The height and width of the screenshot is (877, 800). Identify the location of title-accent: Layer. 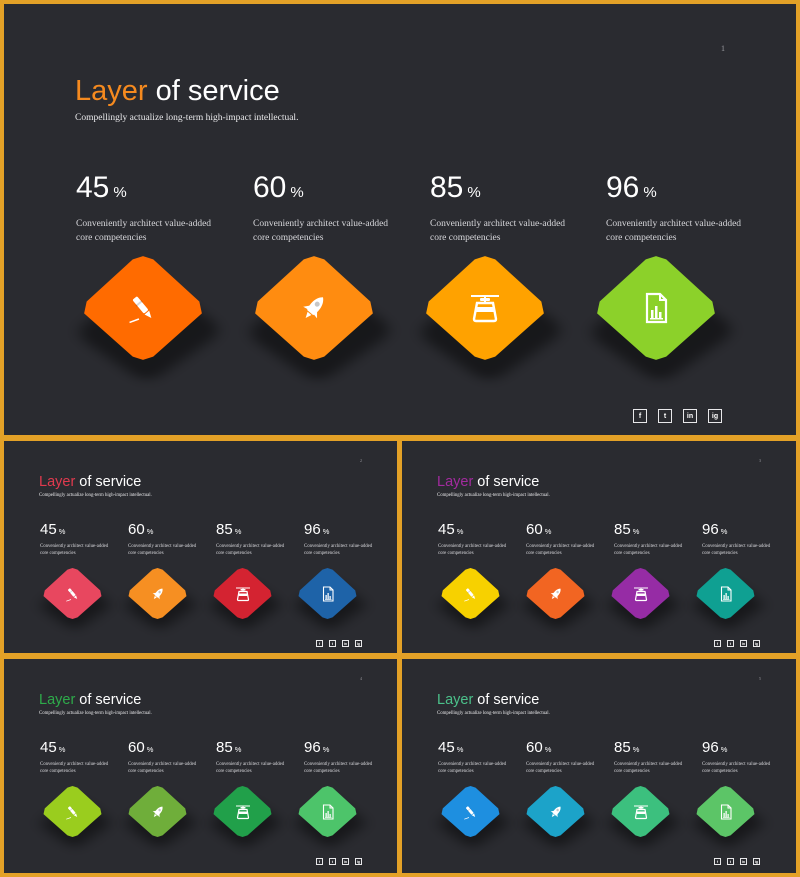
(111, 91).